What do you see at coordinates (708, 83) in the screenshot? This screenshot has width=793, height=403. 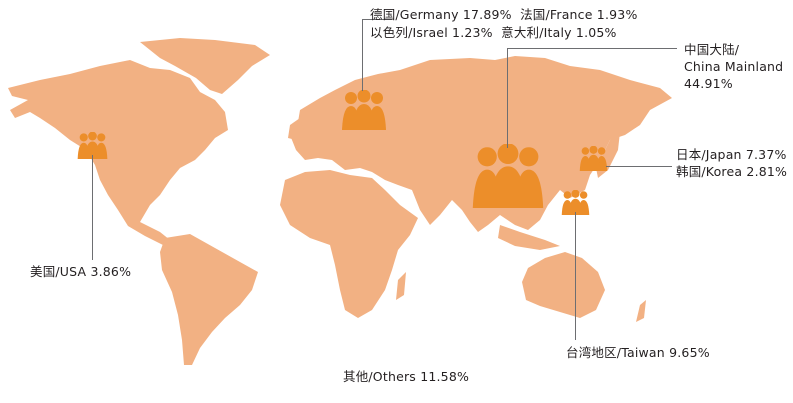 I see `label-china-share: 44.91%` at bounding box center [708, 83].